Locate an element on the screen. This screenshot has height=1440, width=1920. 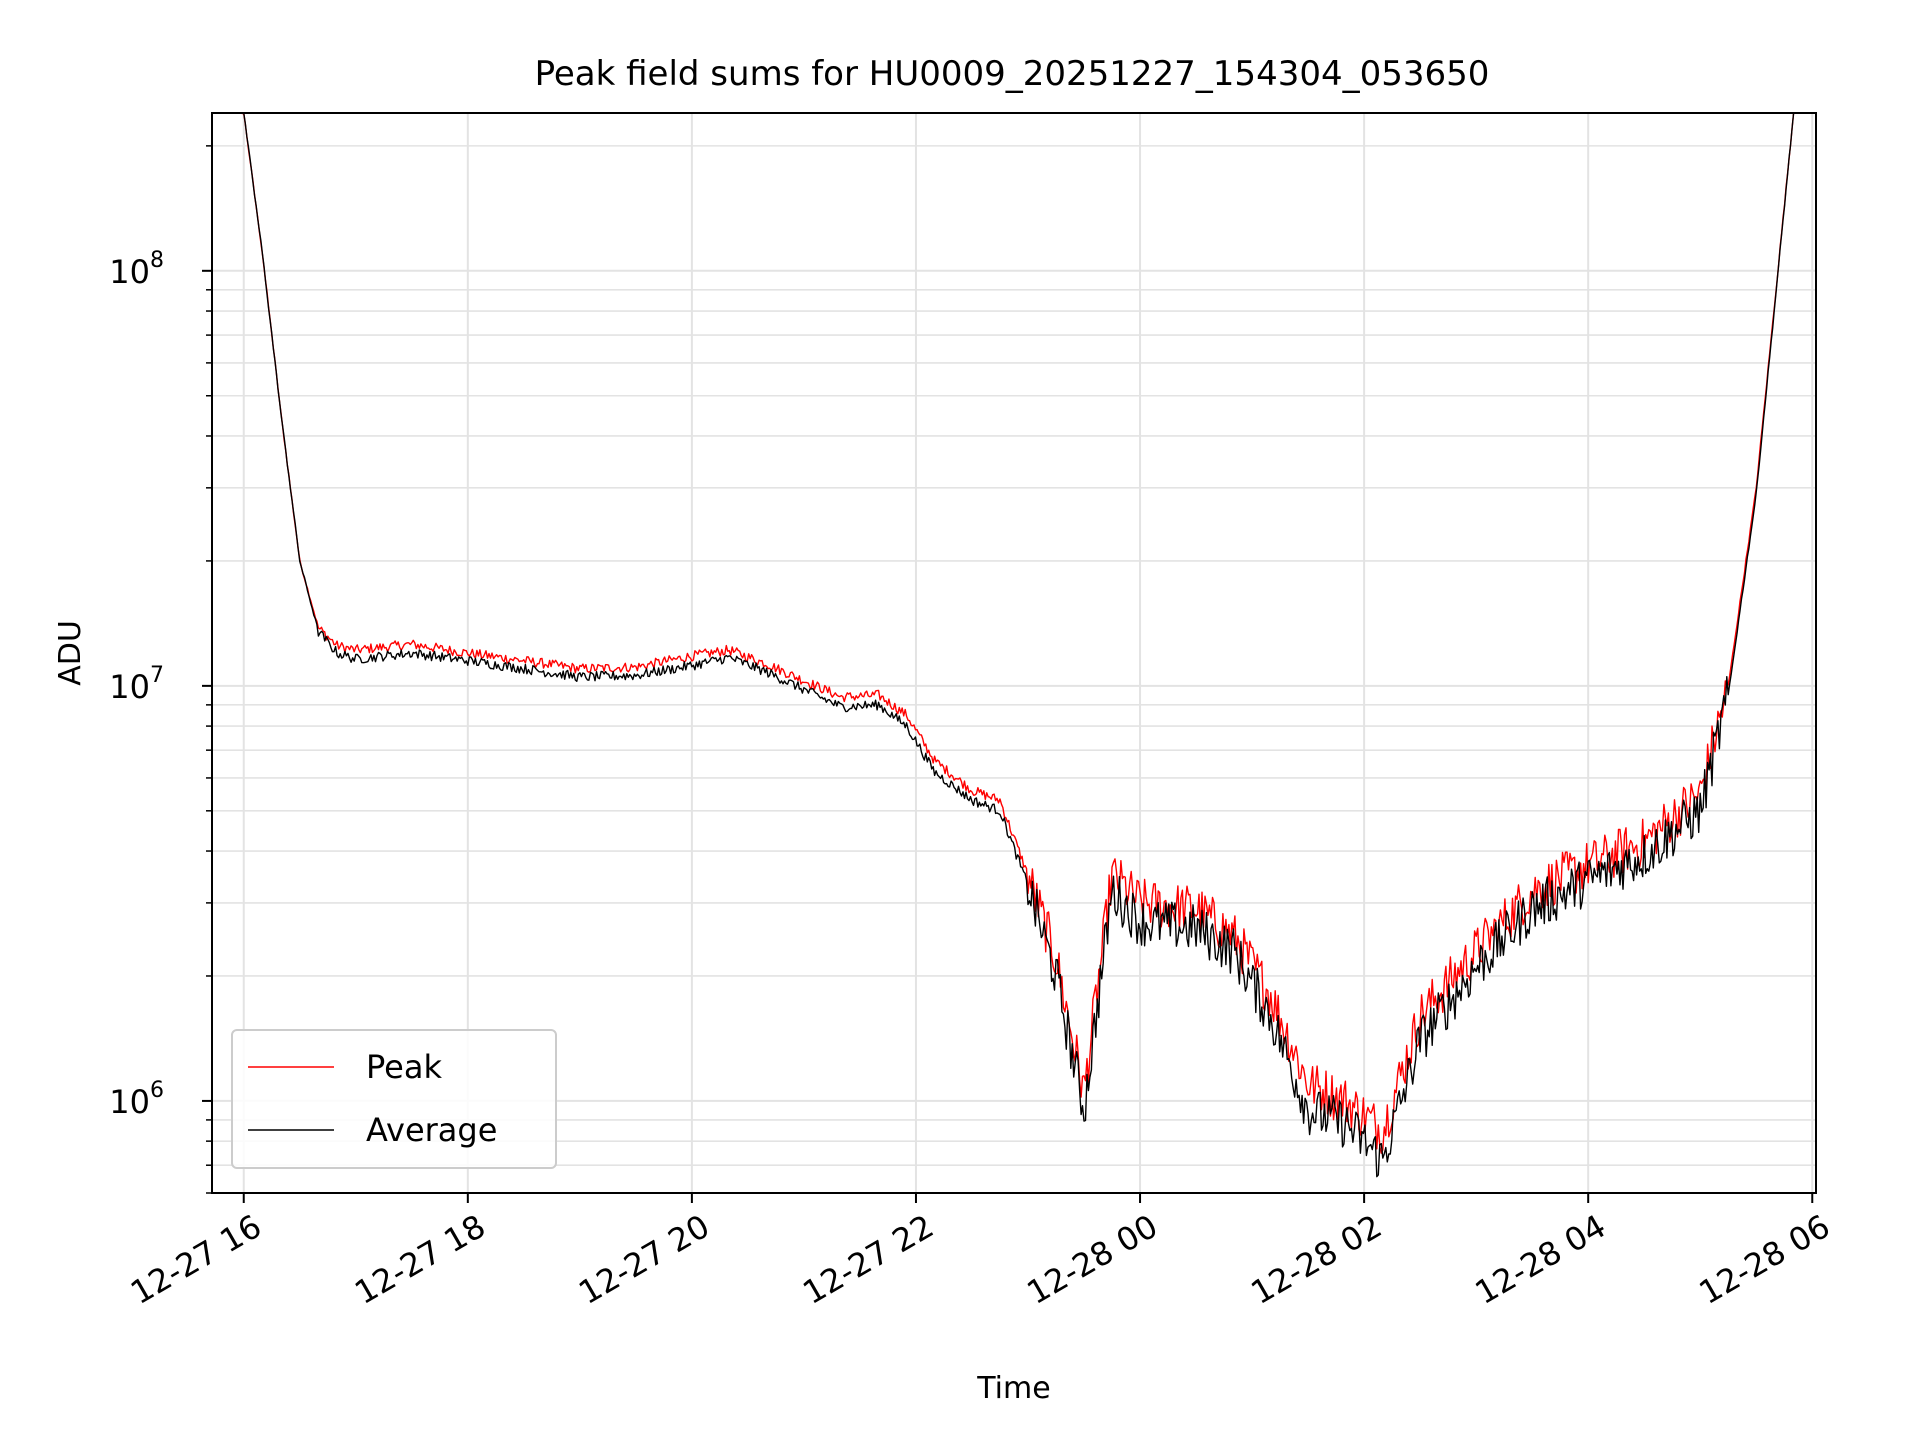
y-tick-exponent: 7 is located at coordinates (157, 675).